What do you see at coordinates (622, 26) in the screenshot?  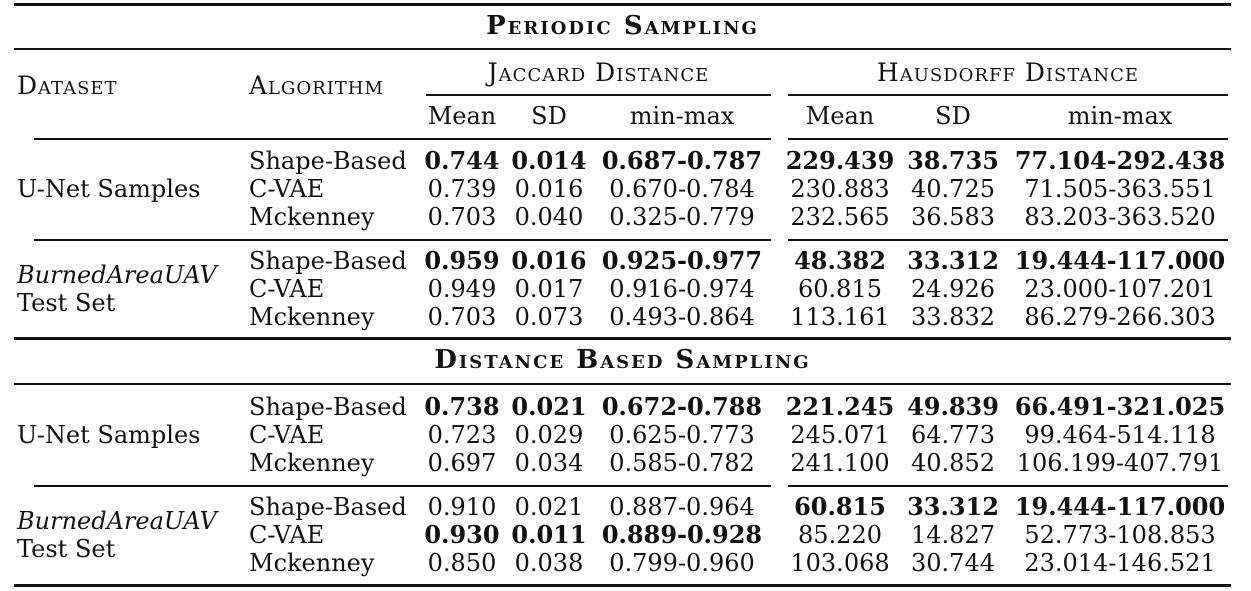 I see `section-title-periodic: Periodic Sampling` at bounding box center [622, 26].